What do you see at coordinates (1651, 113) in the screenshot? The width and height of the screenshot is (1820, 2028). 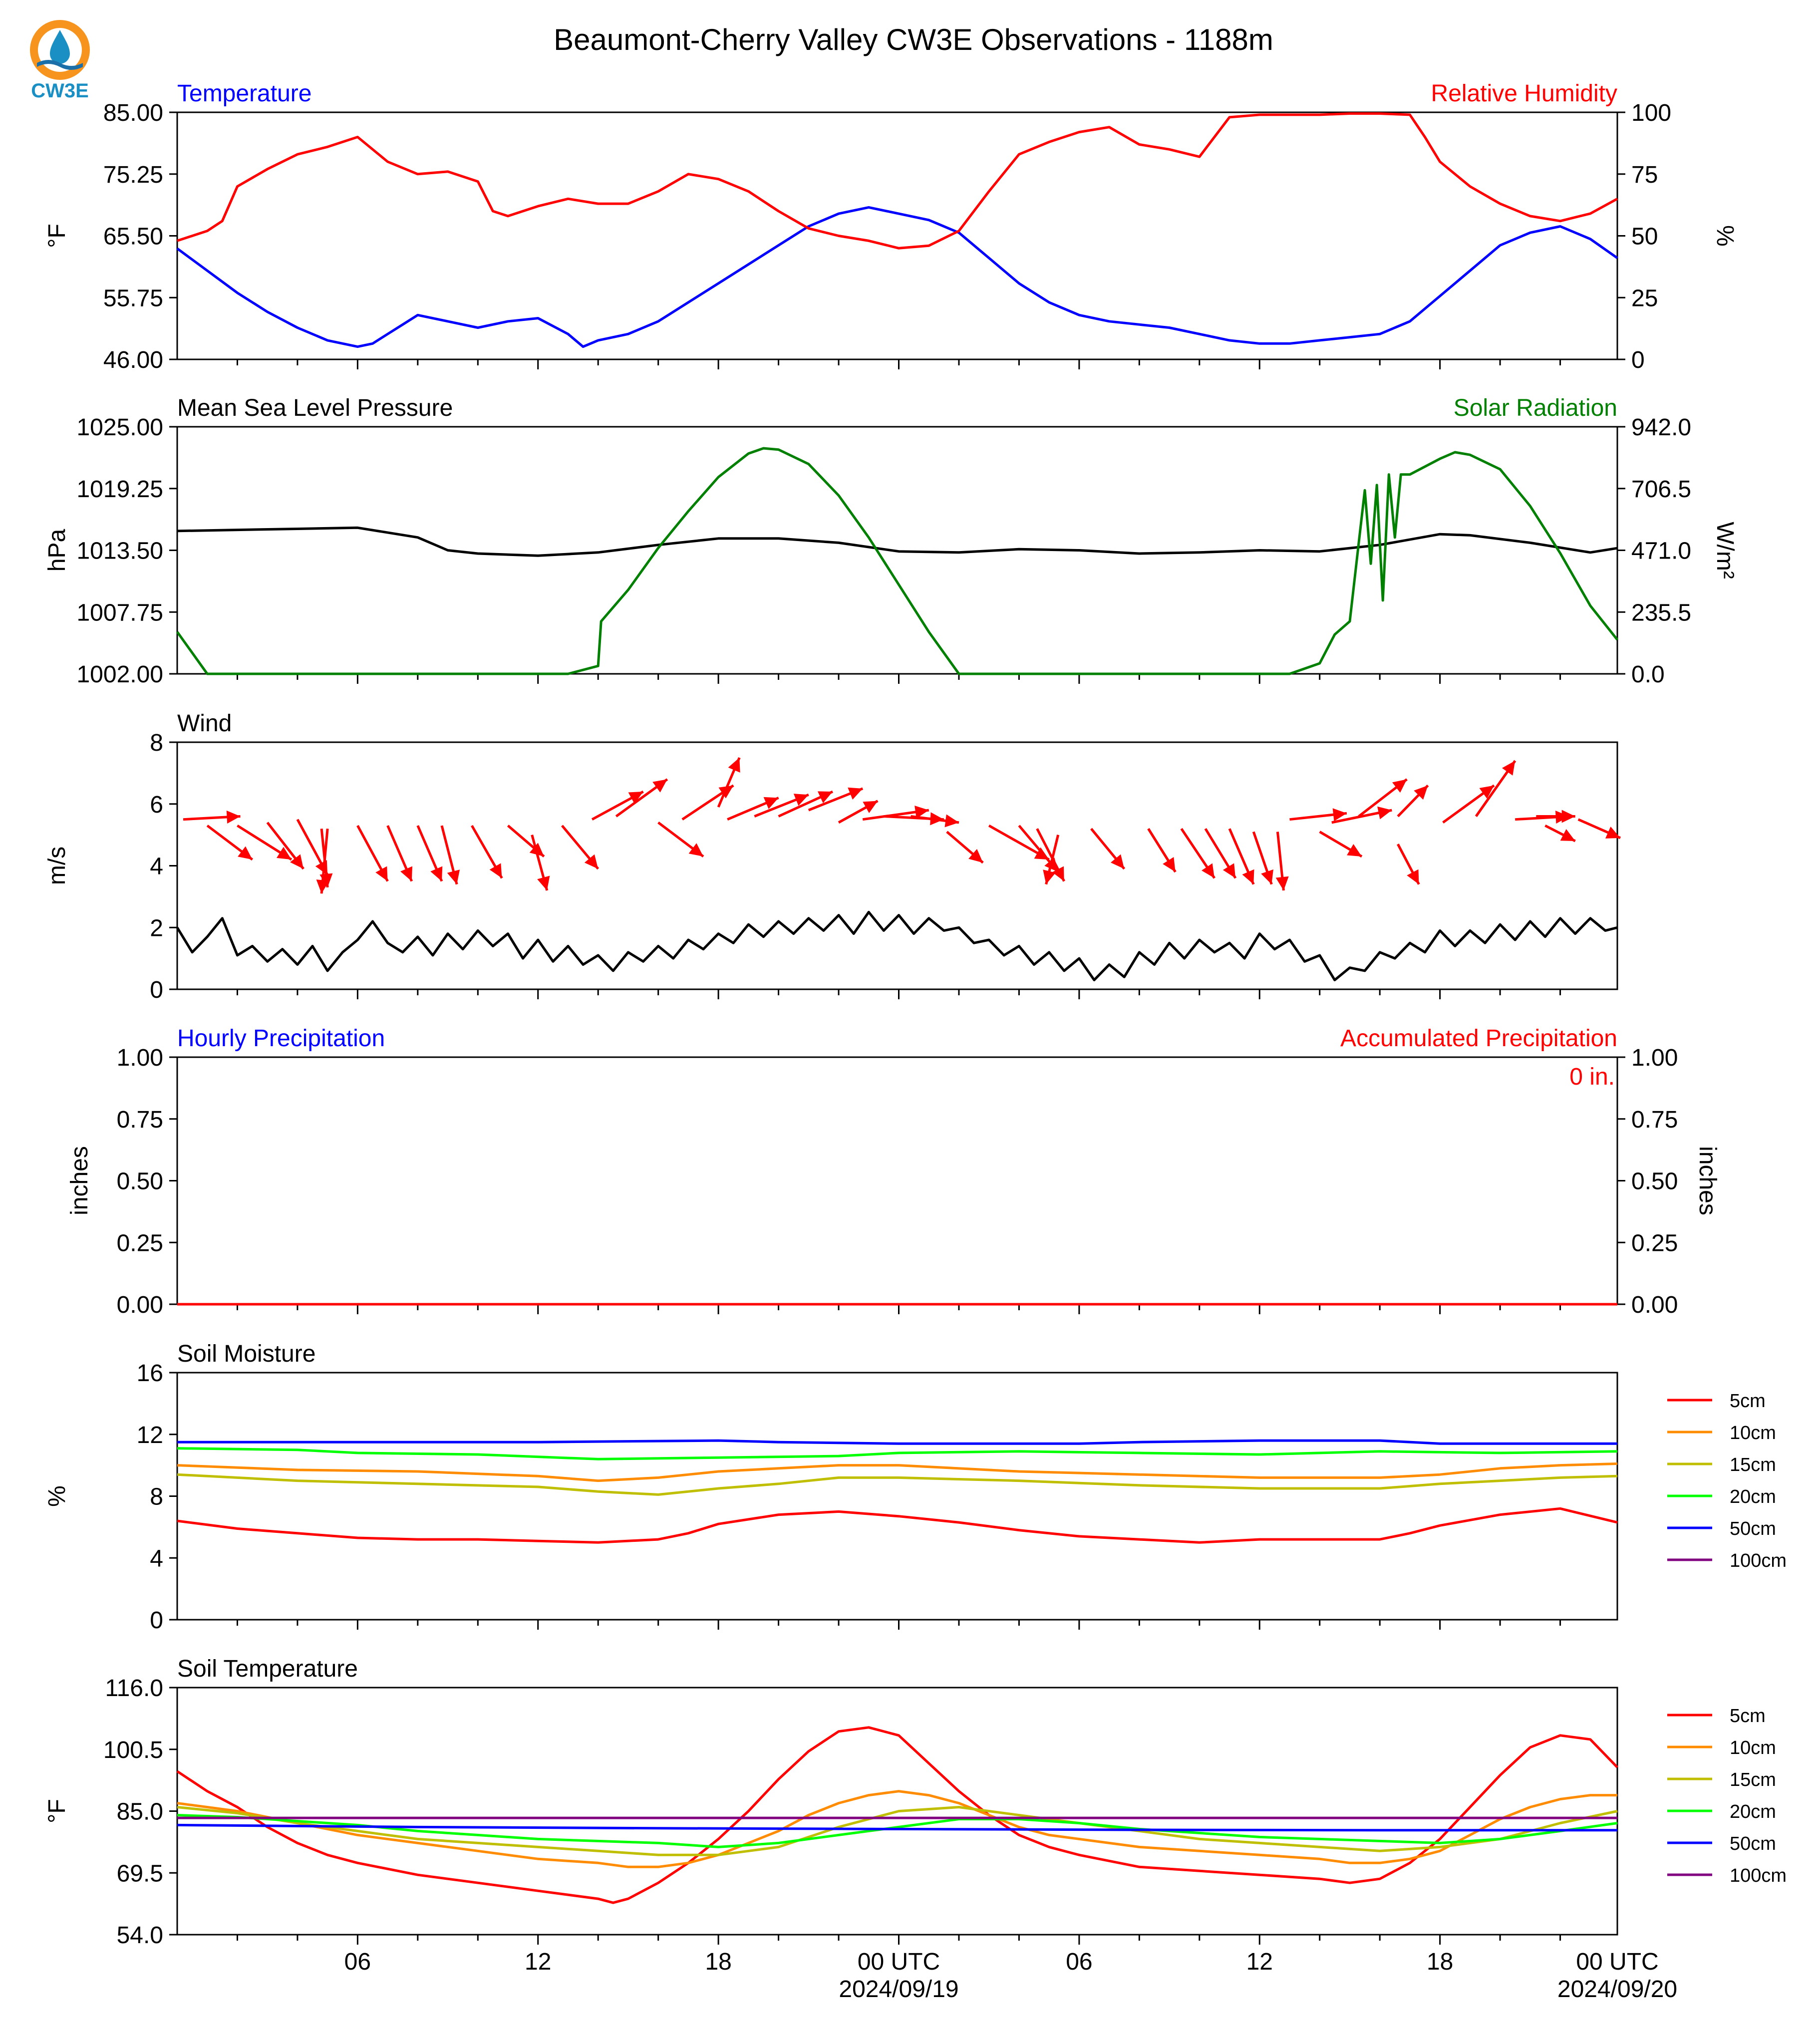 I see `y-tick-label-right: 100` at bounding box center [1651, 113].